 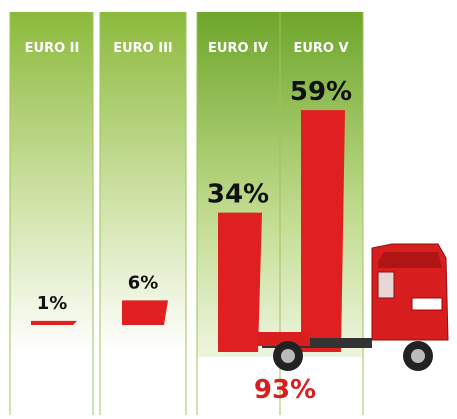 I want to click on category-label: EURO IV, so click(x=238, y=48).